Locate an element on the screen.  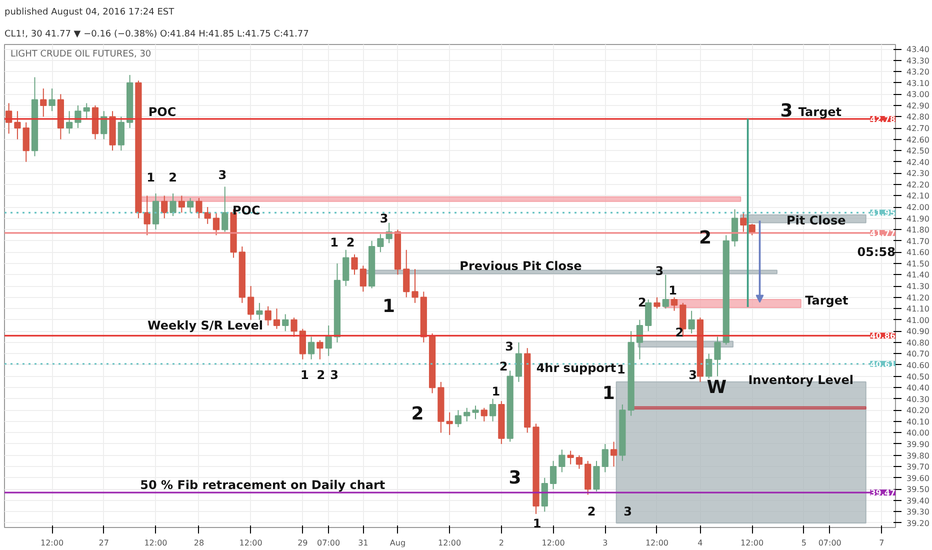
y-tick-label: 42.30 is located at coordinates (918, 173).